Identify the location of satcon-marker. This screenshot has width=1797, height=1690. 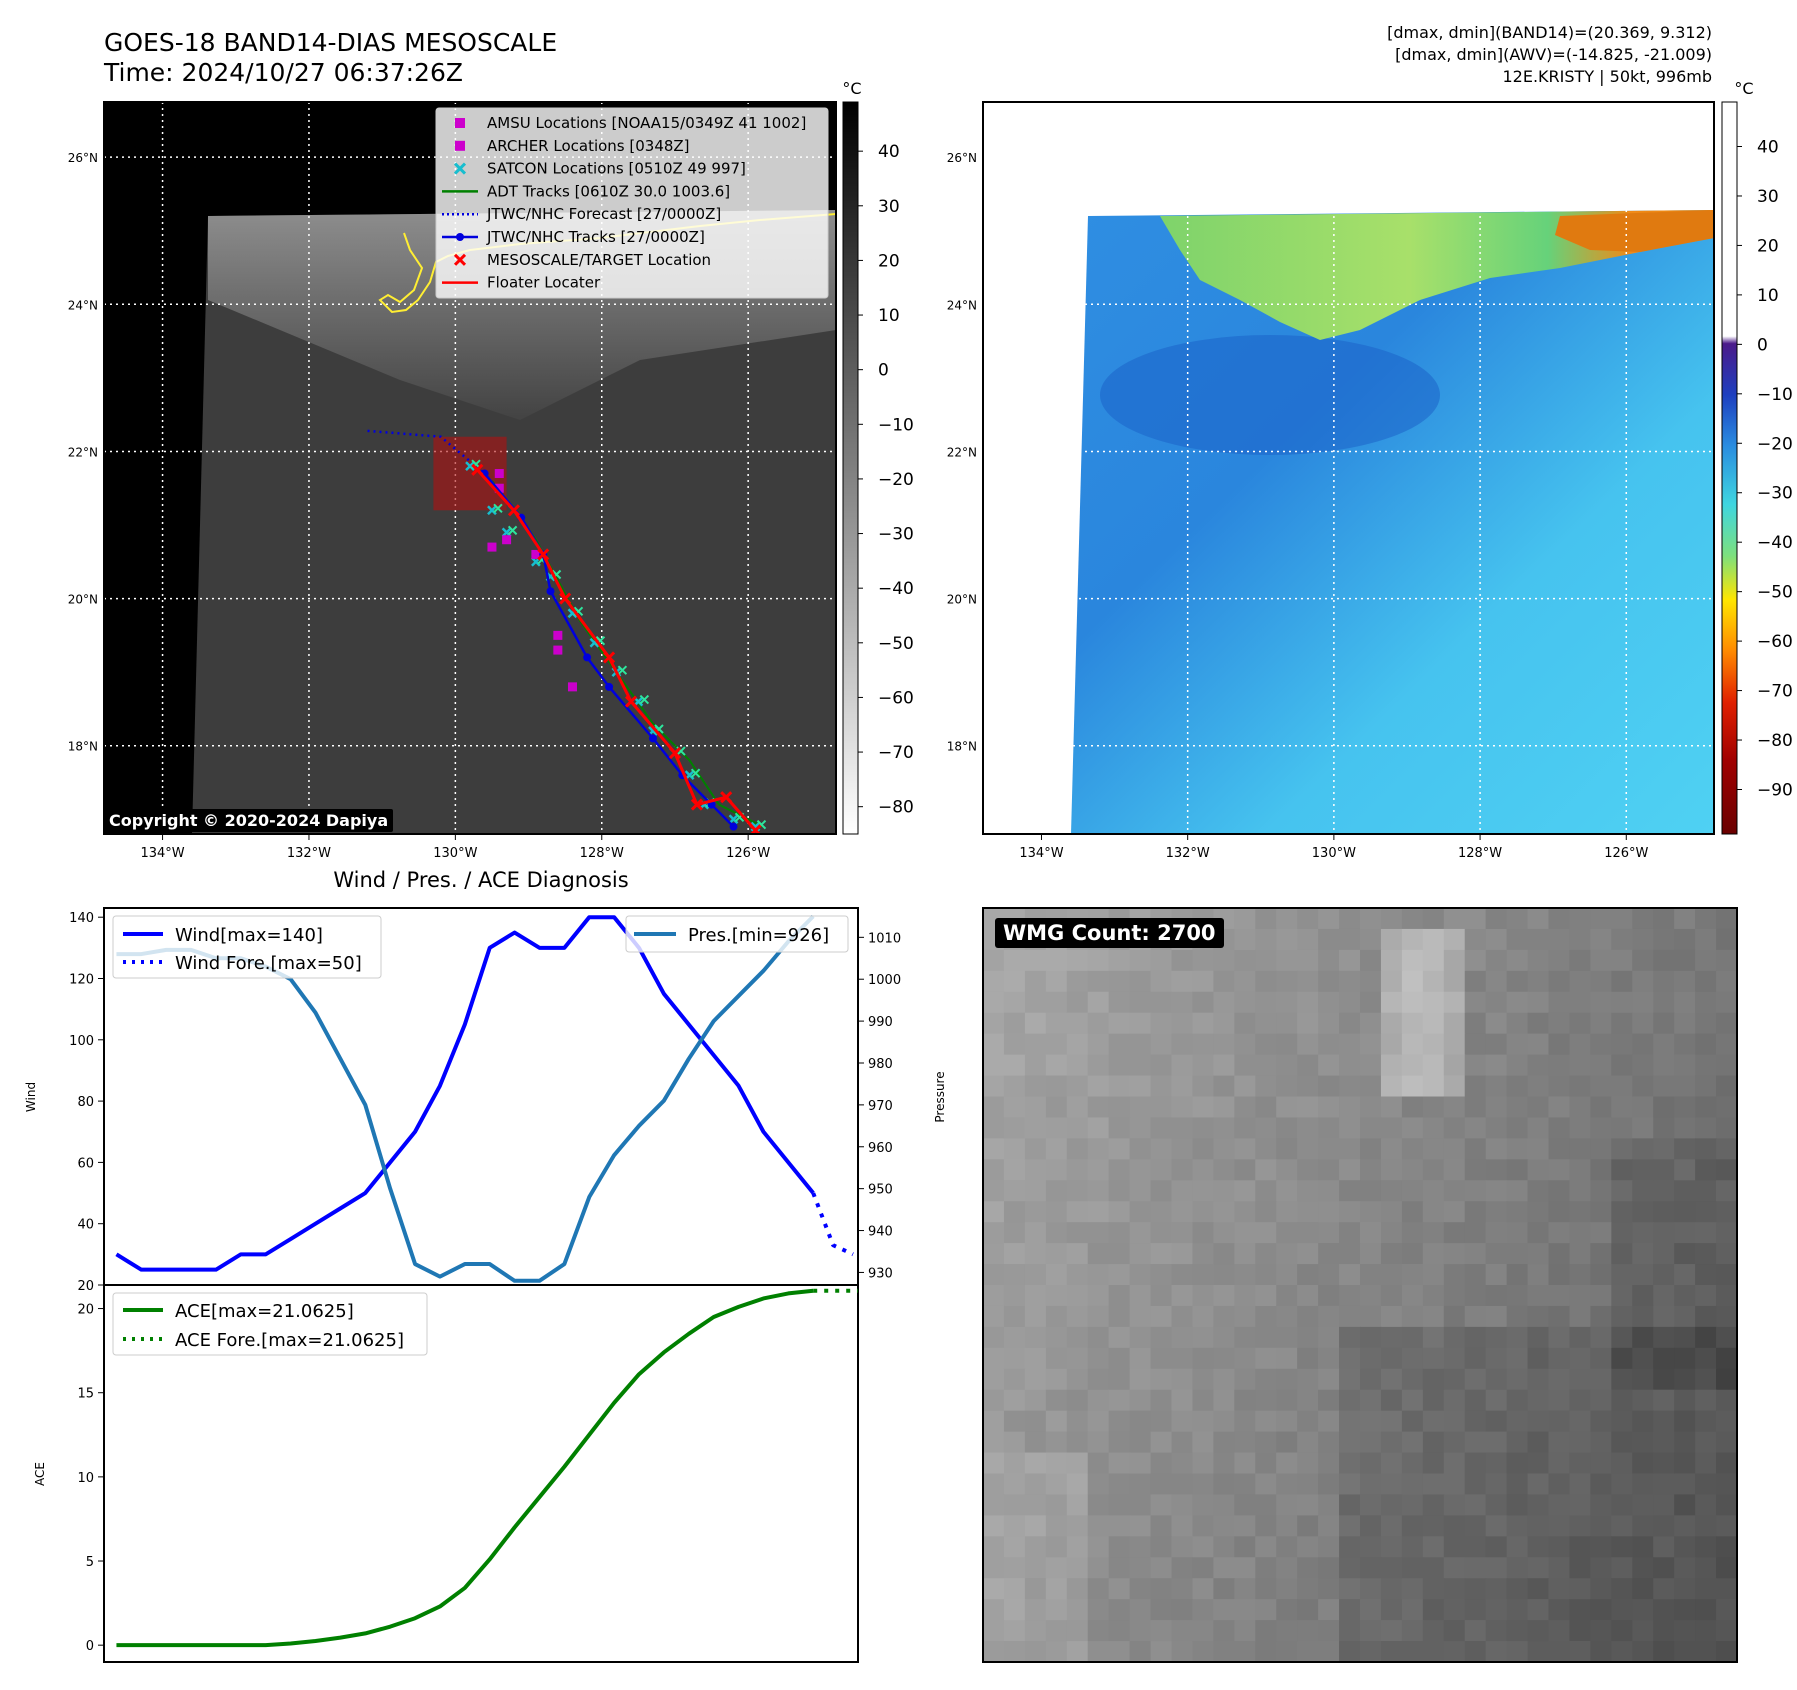
(492, 510).